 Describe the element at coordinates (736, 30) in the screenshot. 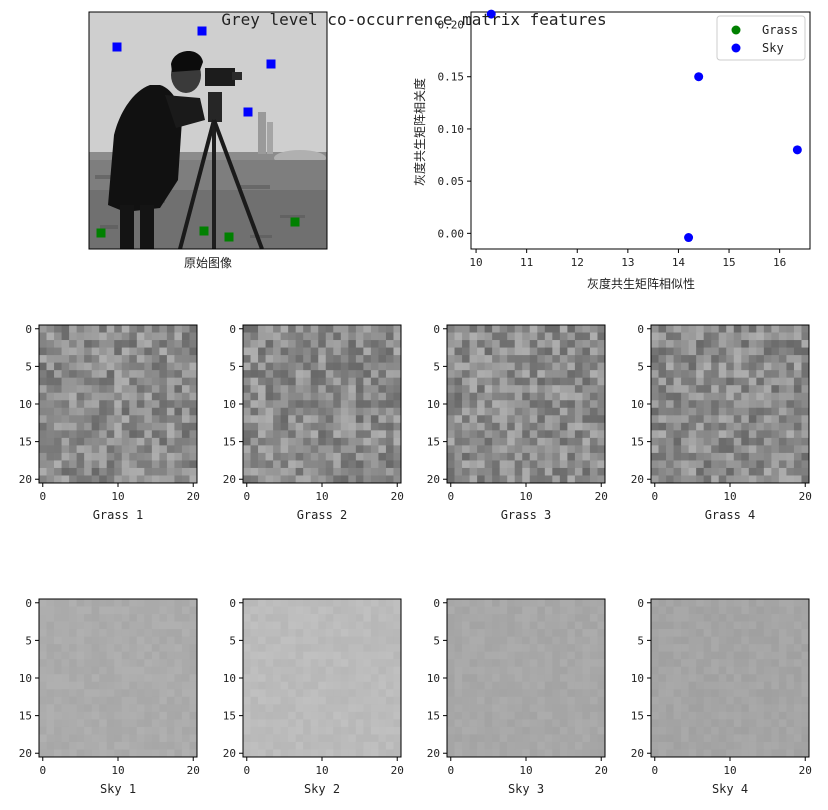

I see `legend-marker-grass` at that location.